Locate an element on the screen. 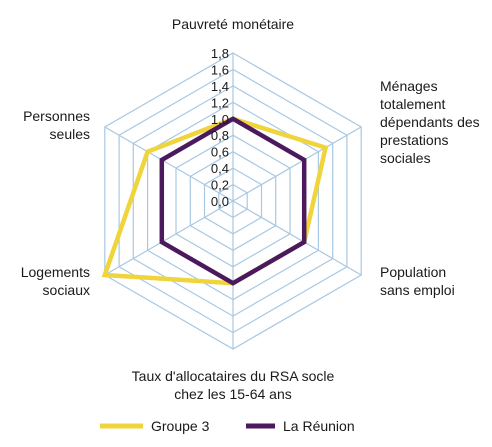 This screenshot has height=447, width=492. legend: Groupe 3 La Réunion is located at coordinates (227, 426).